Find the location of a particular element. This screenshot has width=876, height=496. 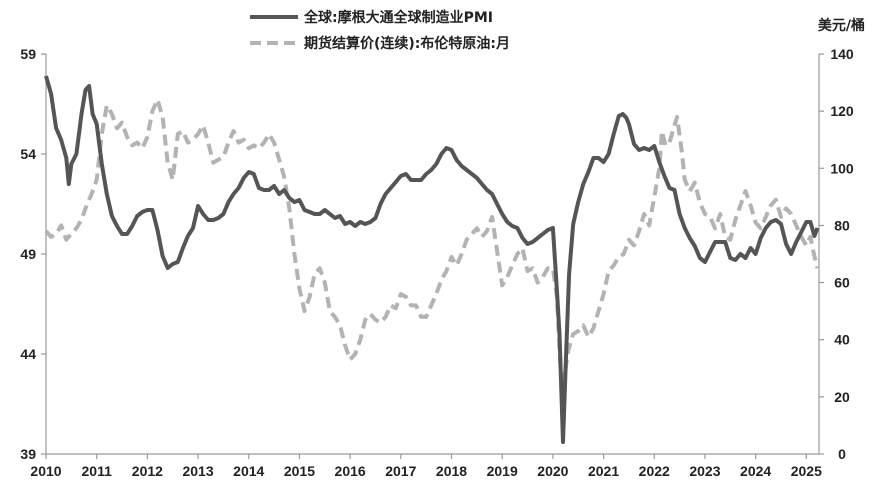

left-tick-label: 49 is located at coordinates (28, 254).